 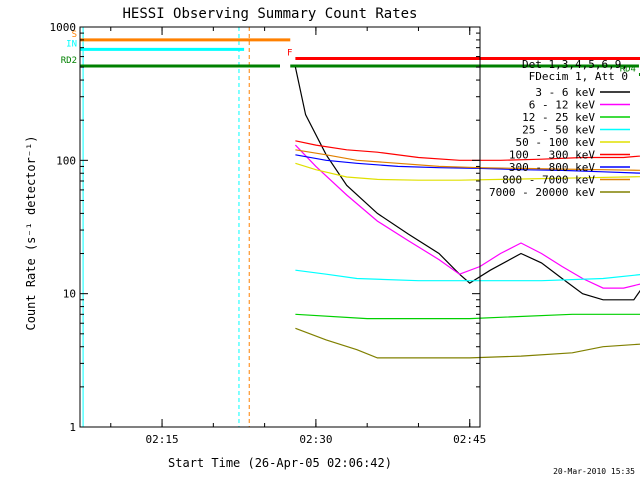 I want to click on y-tick-label: 100, so click(x=66, y=160).